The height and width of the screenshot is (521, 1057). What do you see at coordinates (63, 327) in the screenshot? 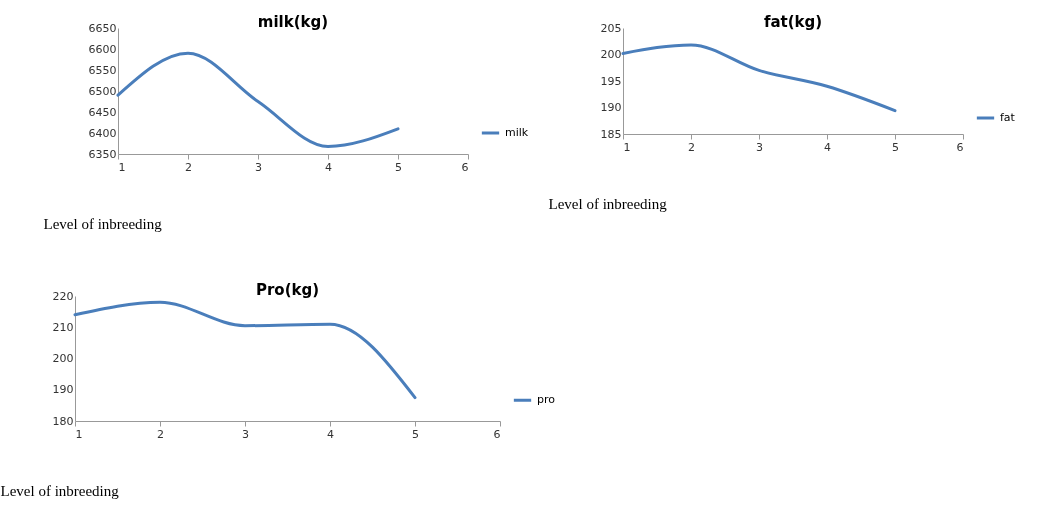
I see `y-tick-label: 210` at bounding box center [63, 327].